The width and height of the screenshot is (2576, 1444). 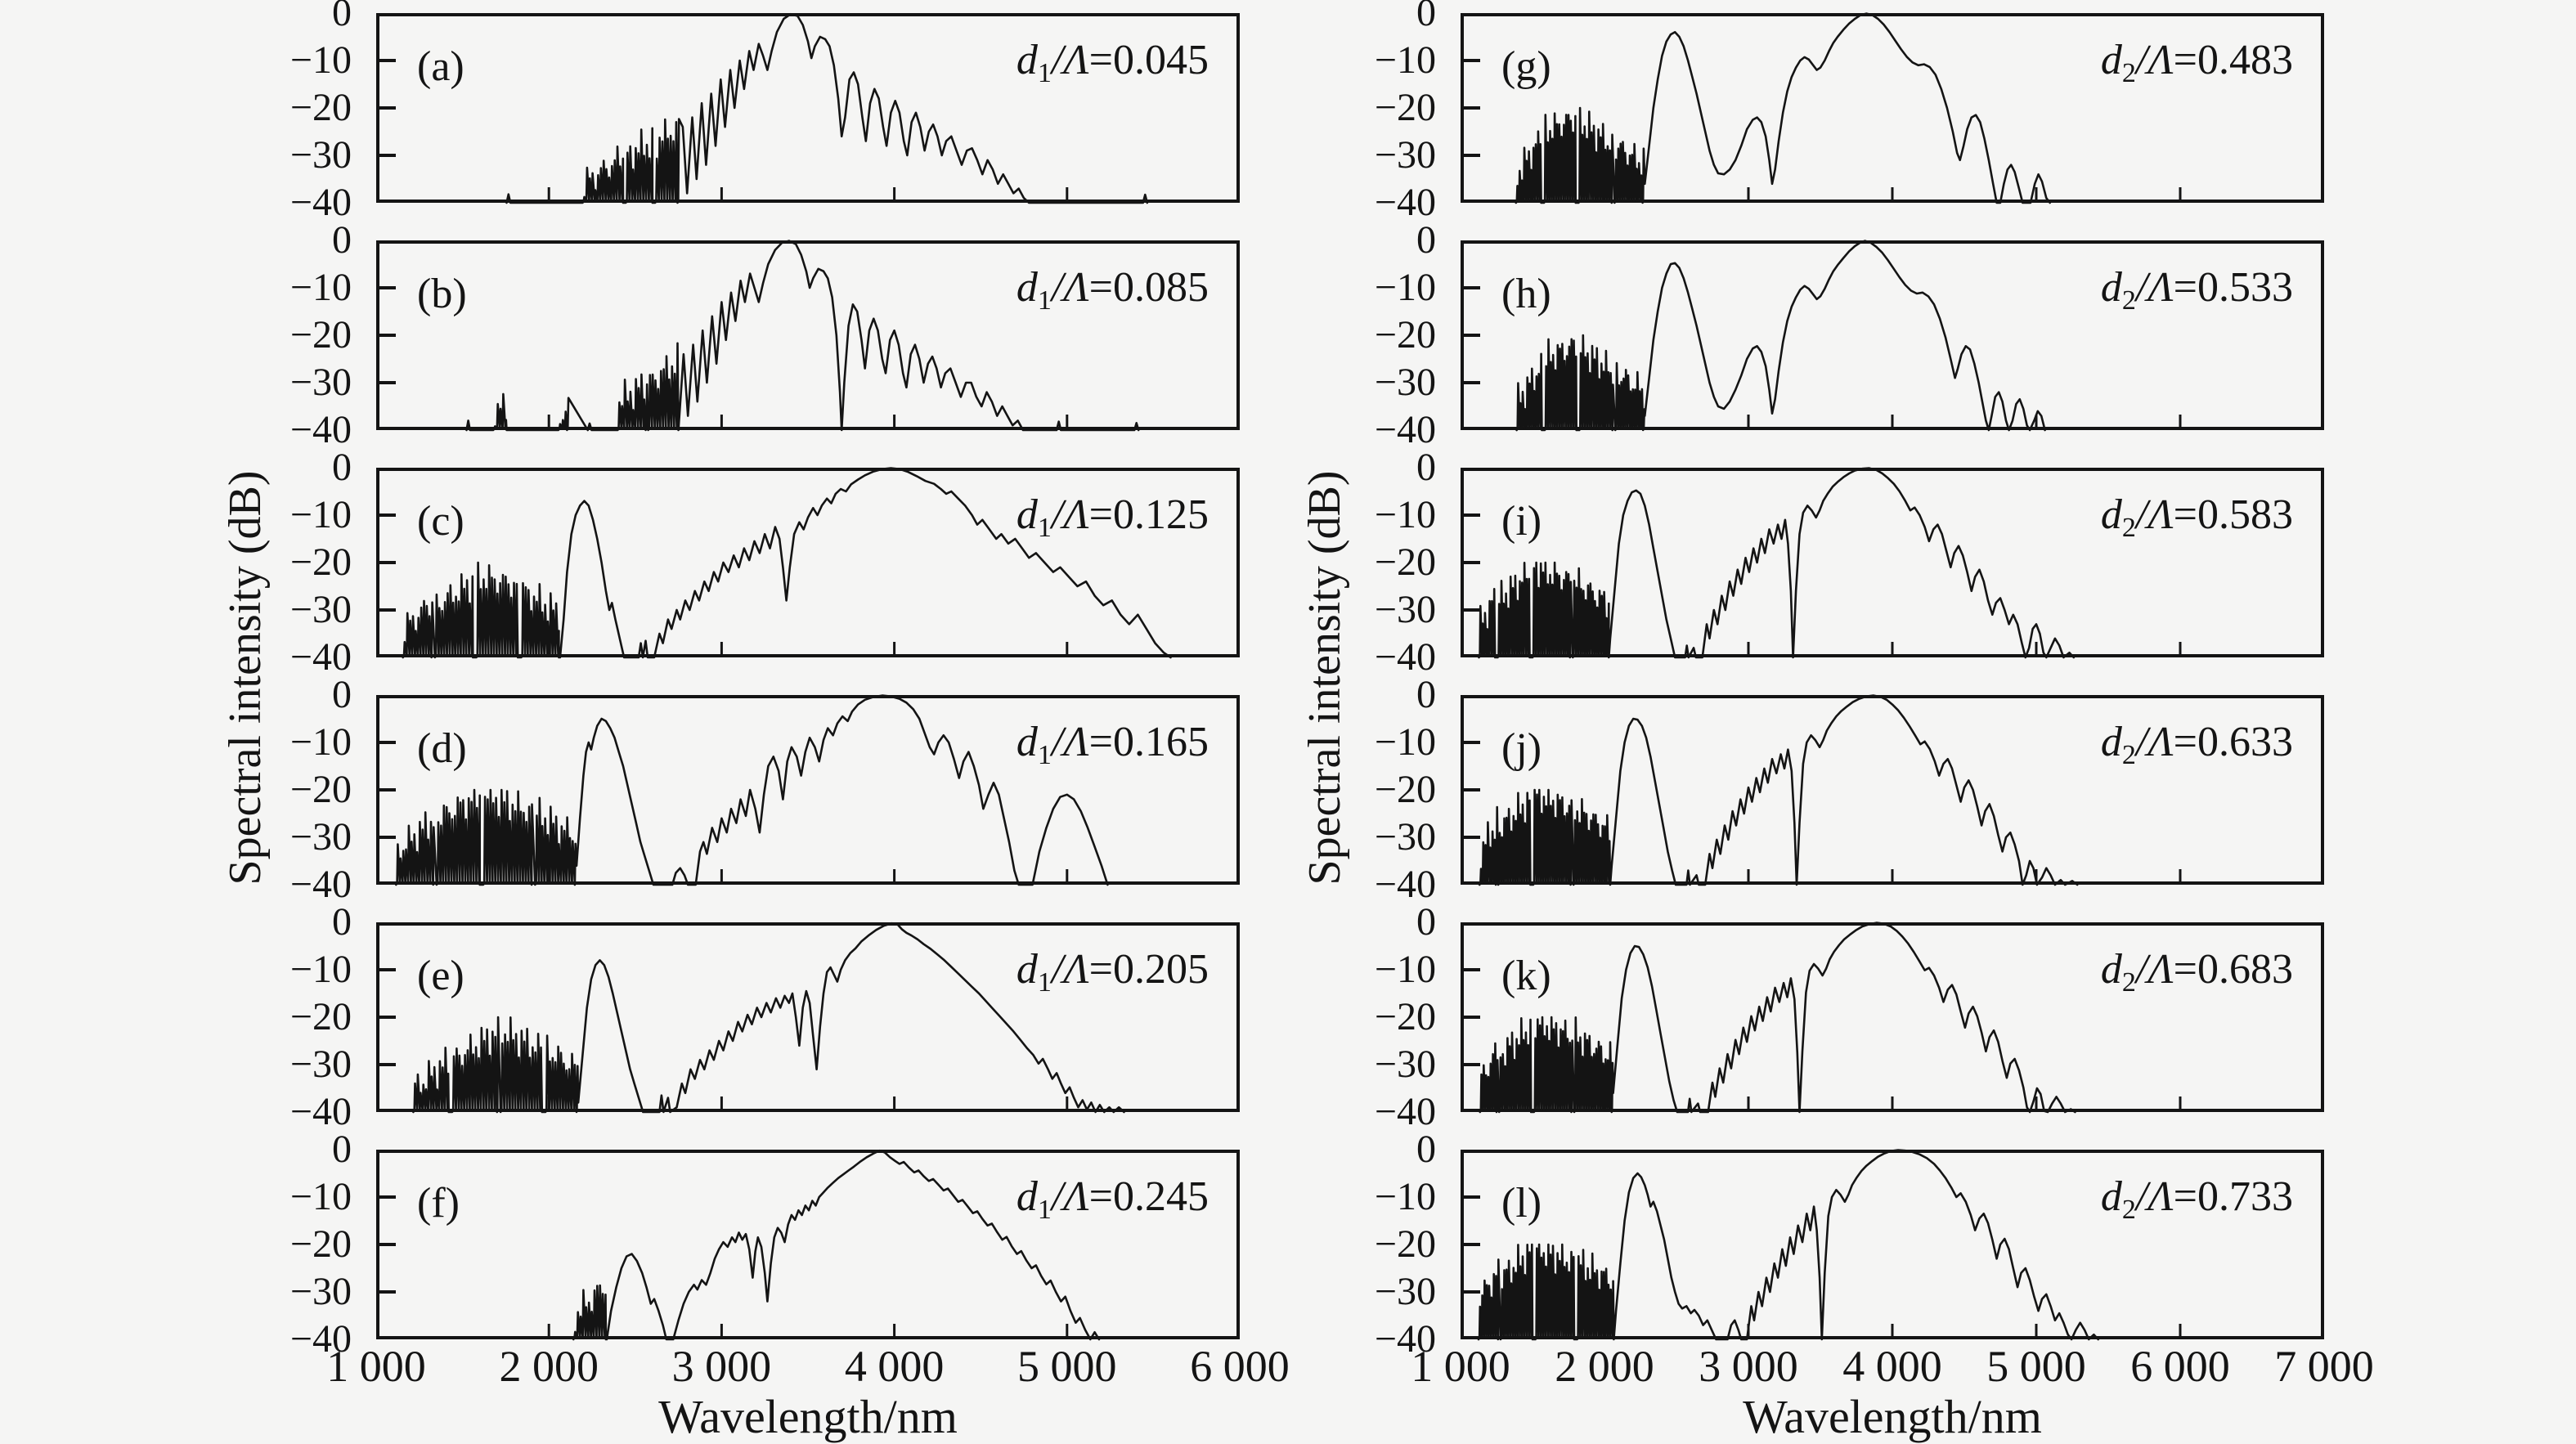 I want to click on panel-param-label: d1/Λ=0.125, so click(x=1112, y=517).